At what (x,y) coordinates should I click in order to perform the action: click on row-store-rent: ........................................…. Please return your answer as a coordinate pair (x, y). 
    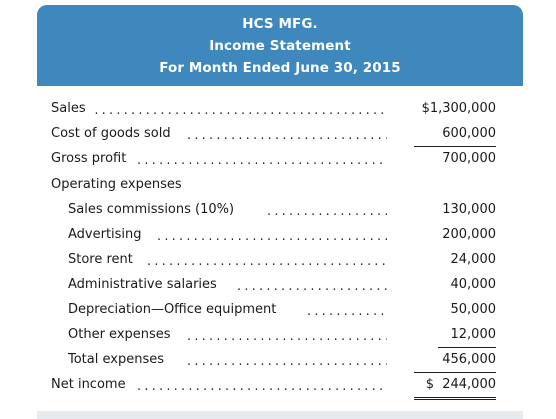
    Looking at the image, I should click on (280, 260).